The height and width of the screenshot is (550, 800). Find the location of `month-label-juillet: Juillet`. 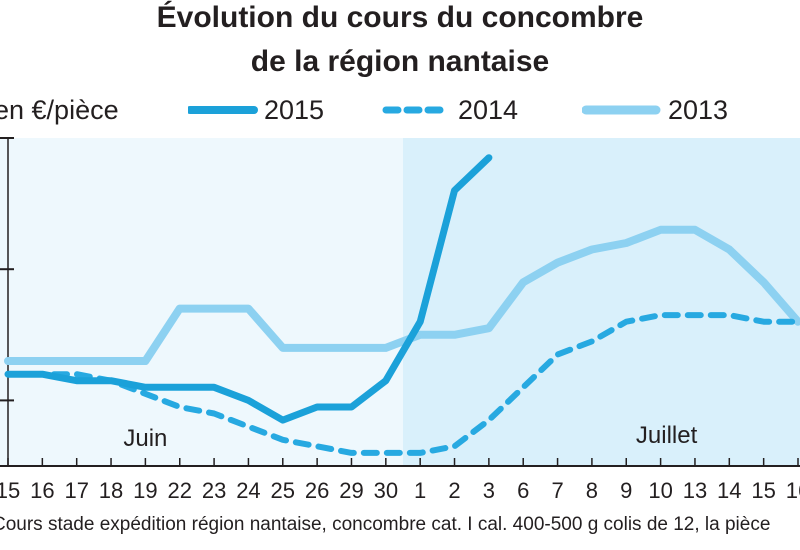

month-label-juillet: Juillet is located at coordinates (667, 435).